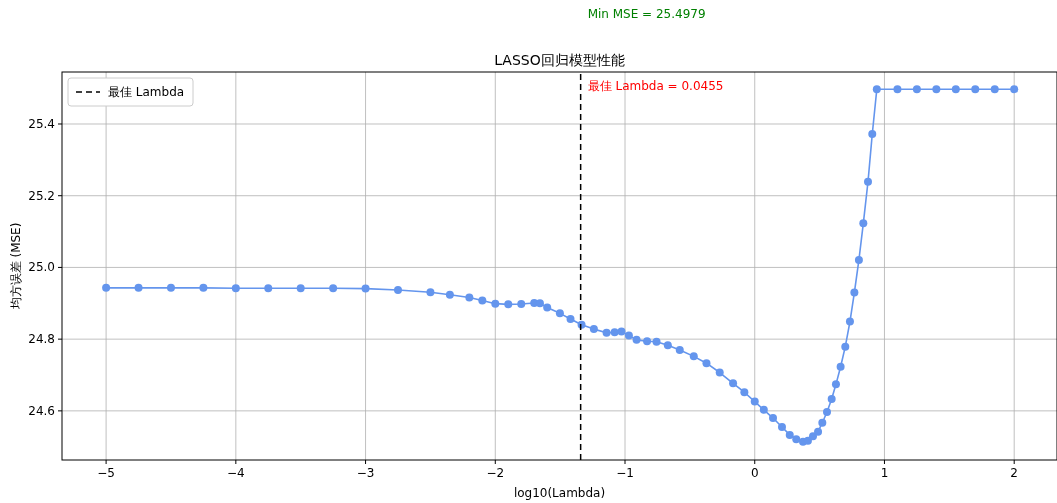  What do you see at coordinates (884, 473) in the screenshot?
I see `x-tick-label: 1` at bounding box center [884, 473].